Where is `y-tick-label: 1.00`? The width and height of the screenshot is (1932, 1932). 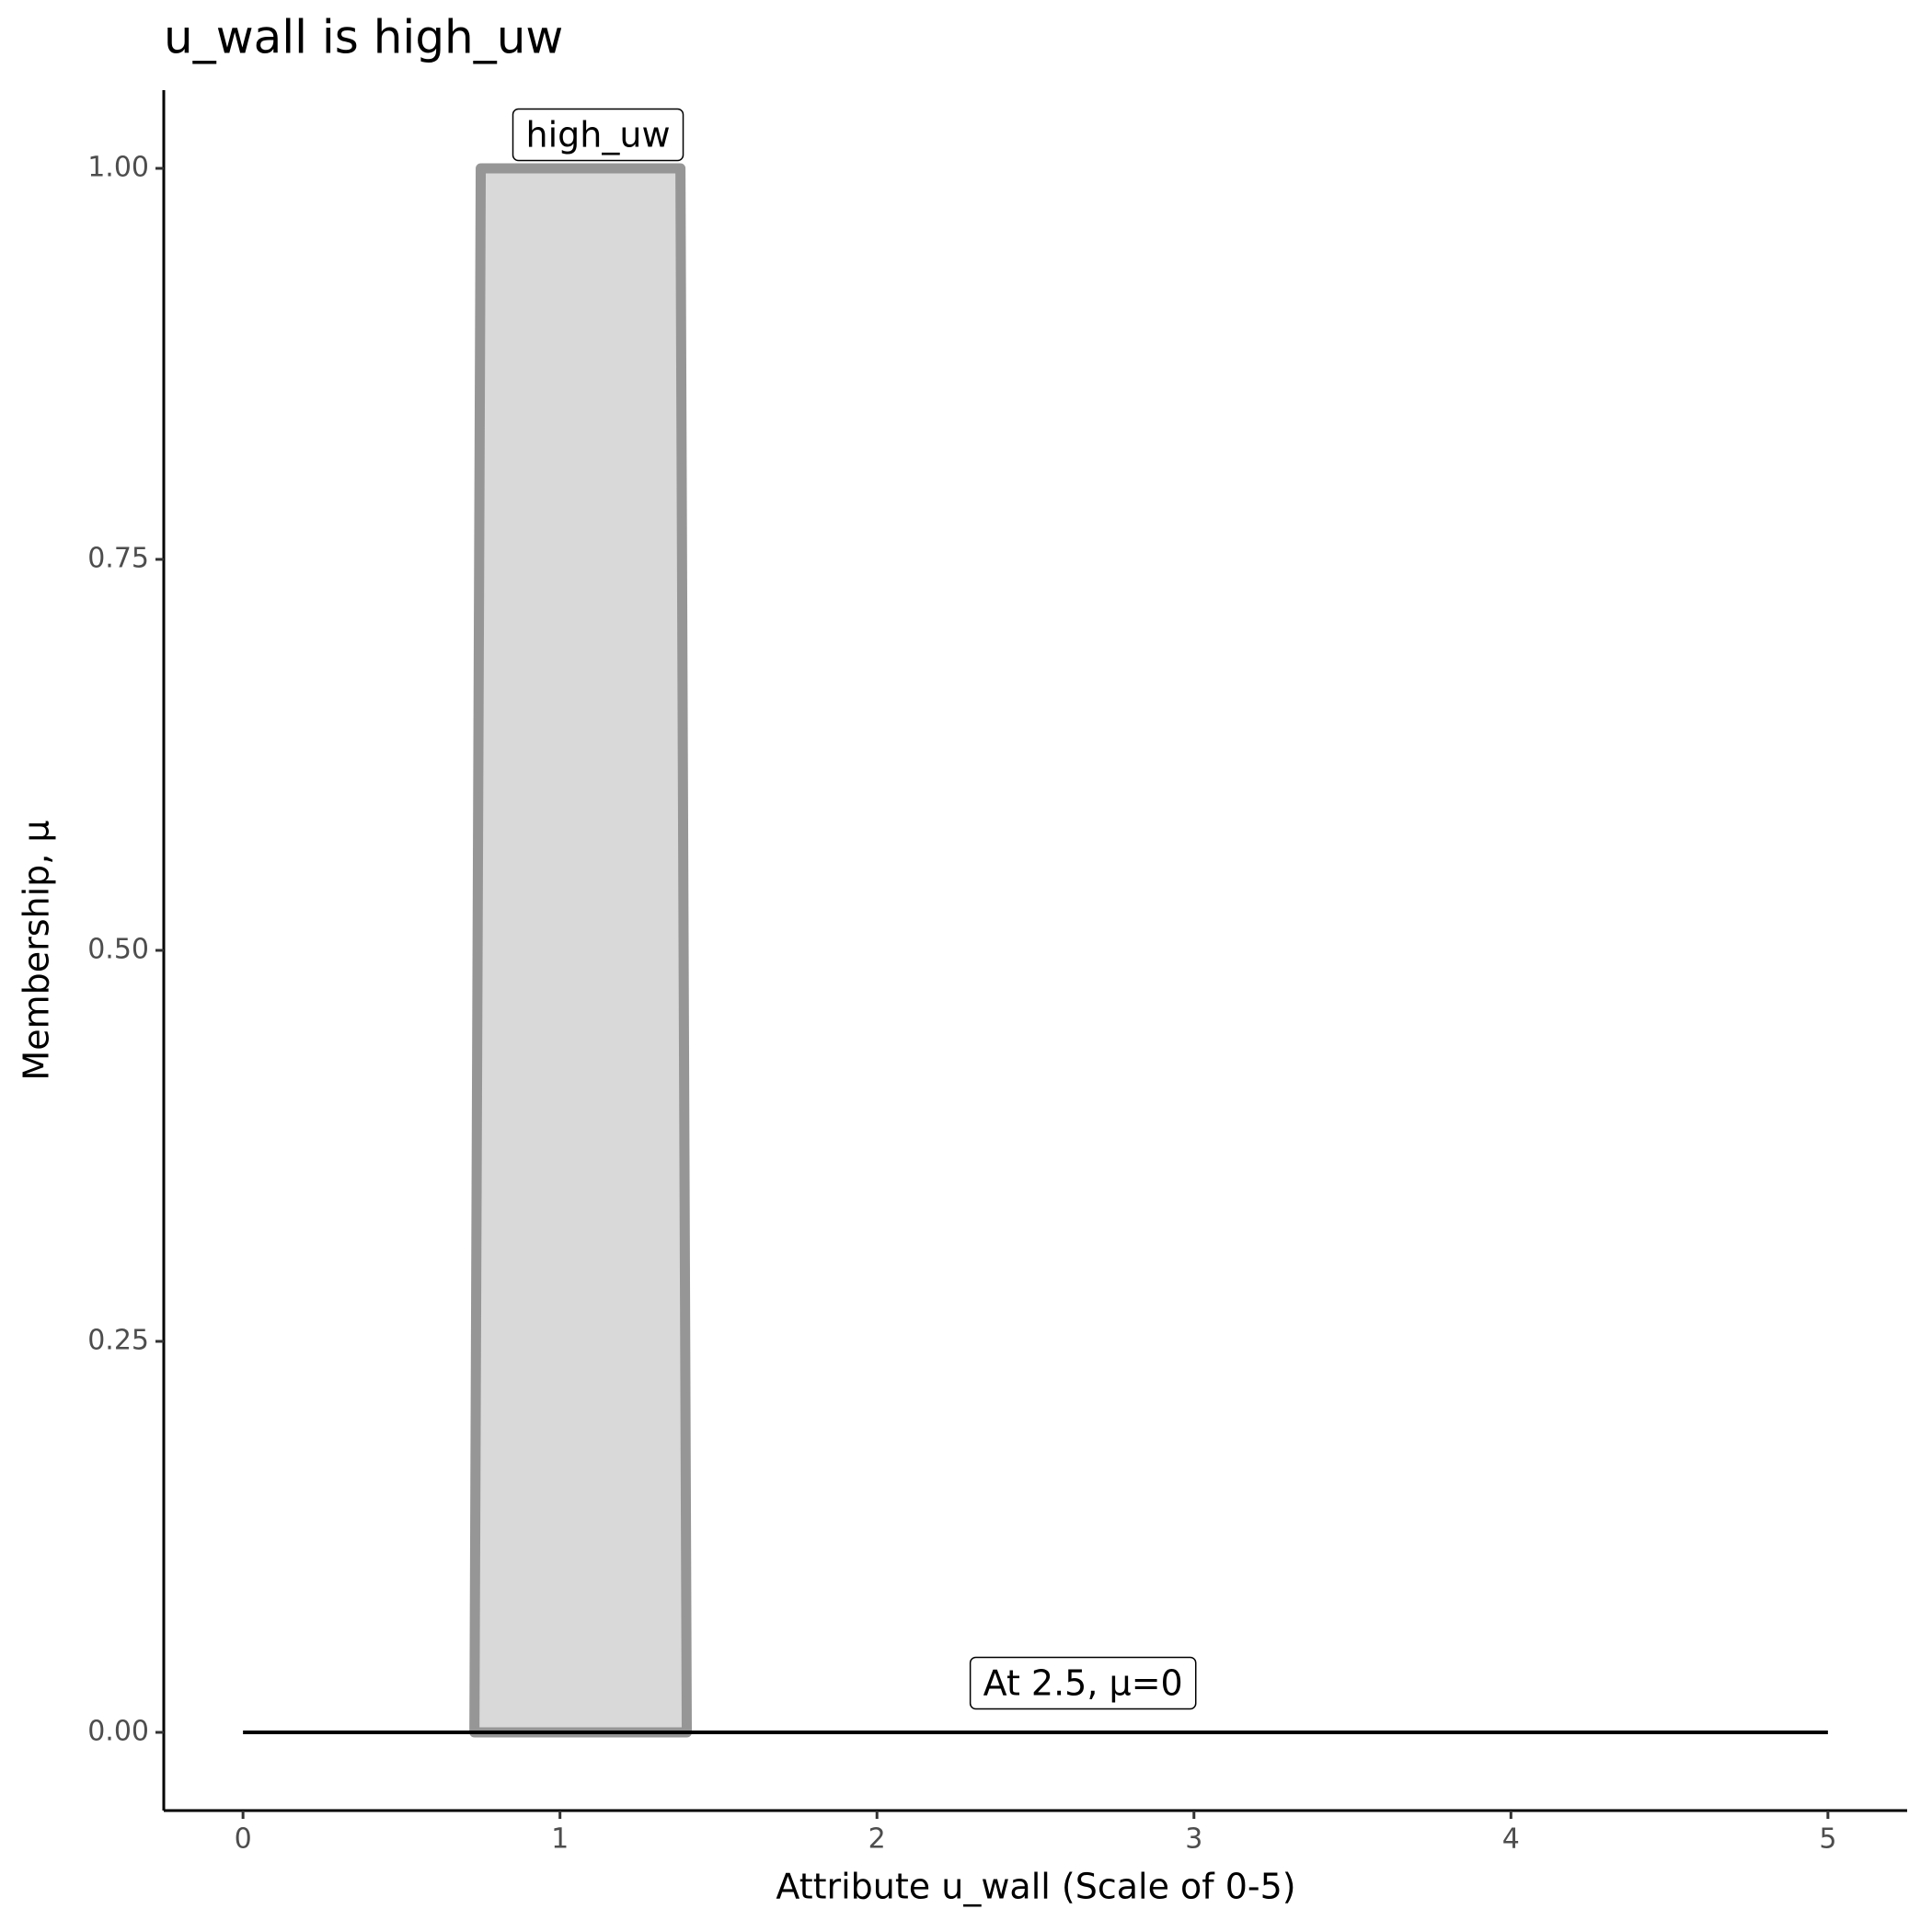 y-tick-label: 1.00 is located at coordinates (118, 168).